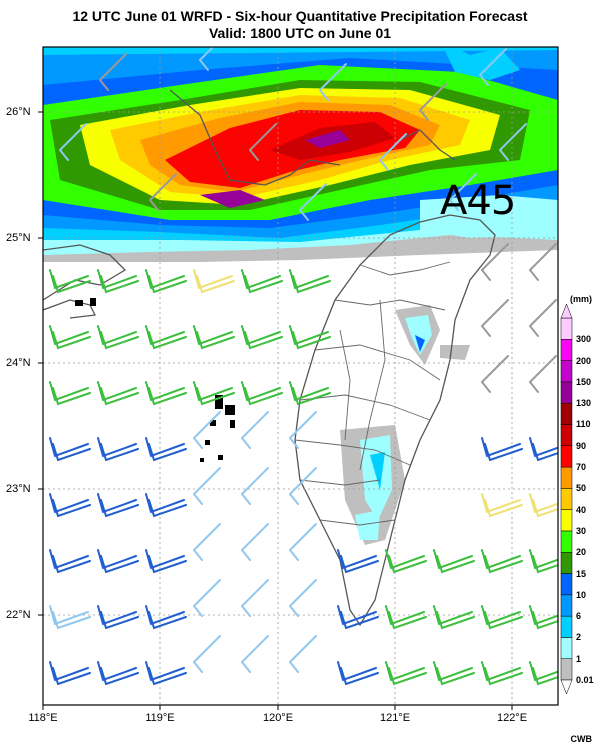 Image resolution: width=600 pixels, height=750 pixels. I want to click on lon-label-118: 118°E, so click(43, 718).